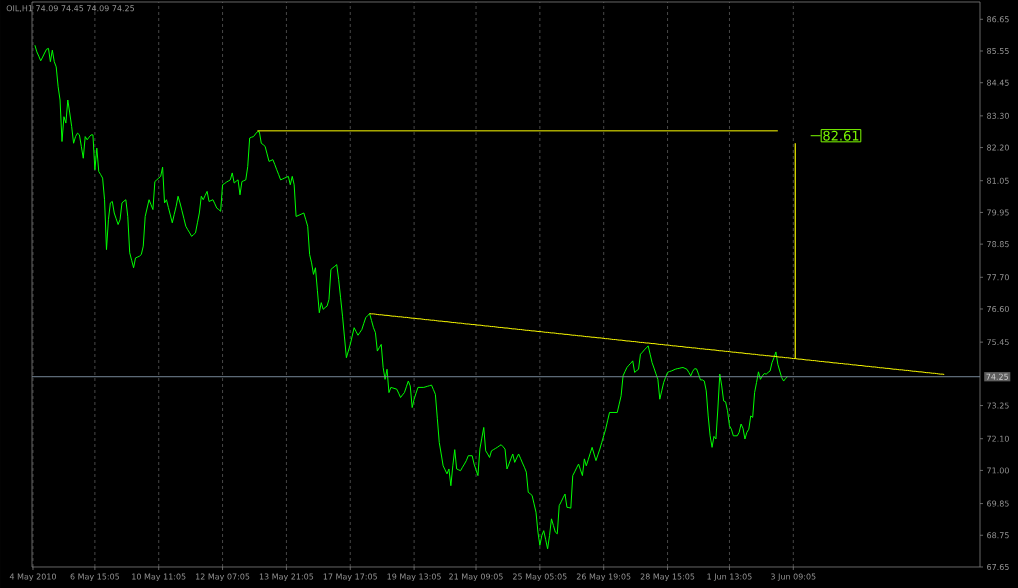  I want to click on y-tick-label: 84.45, so click(998, 82).